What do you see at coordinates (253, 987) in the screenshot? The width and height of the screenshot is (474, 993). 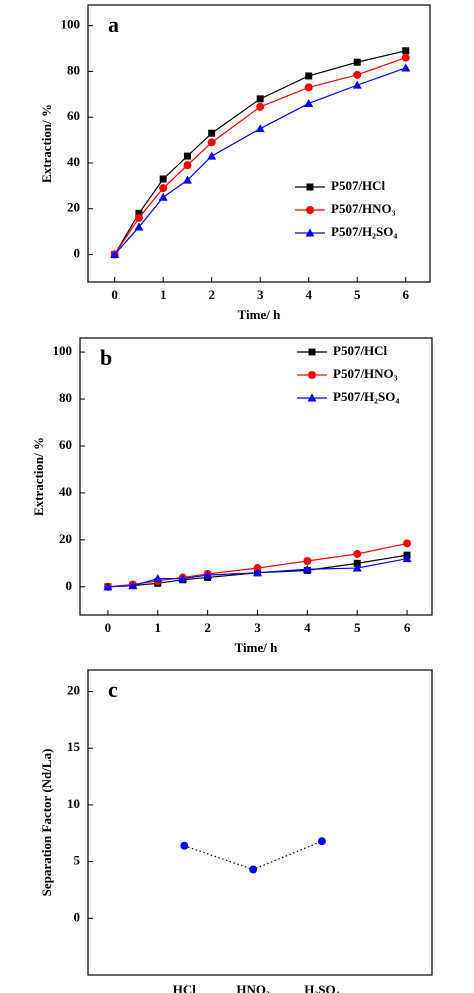 I see `x-tick-label: HNO₃` at bounding box center [253, 987].